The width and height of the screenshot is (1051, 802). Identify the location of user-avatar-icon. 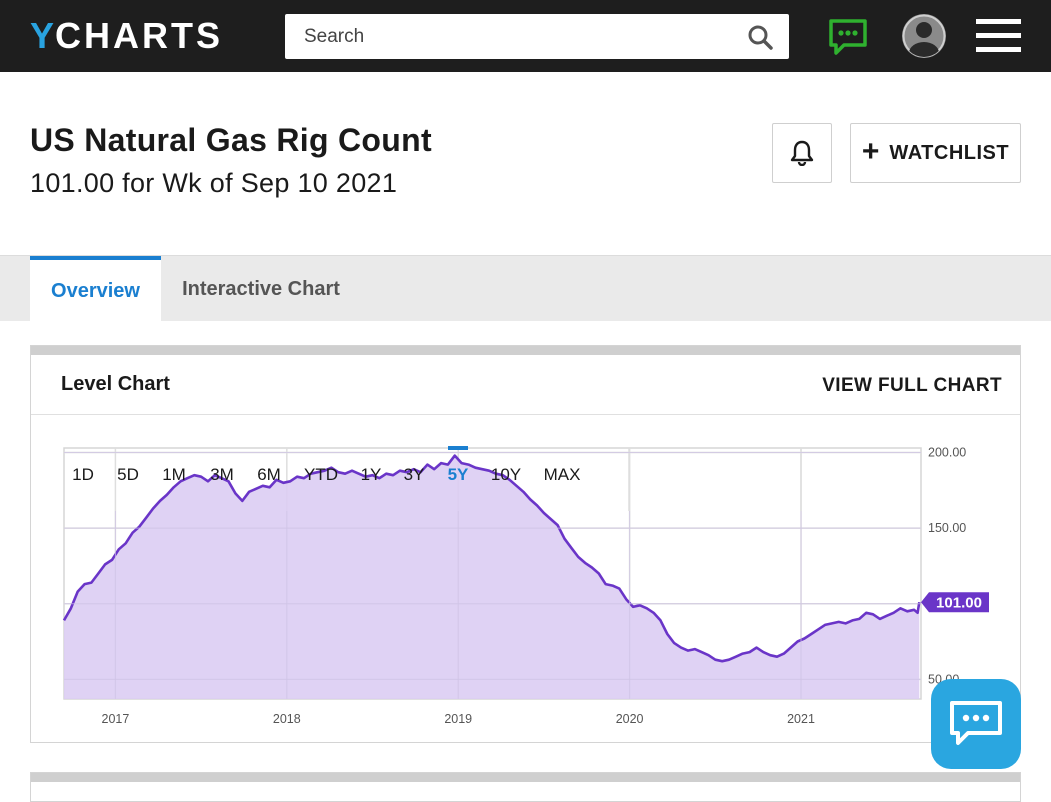
(924, 36).